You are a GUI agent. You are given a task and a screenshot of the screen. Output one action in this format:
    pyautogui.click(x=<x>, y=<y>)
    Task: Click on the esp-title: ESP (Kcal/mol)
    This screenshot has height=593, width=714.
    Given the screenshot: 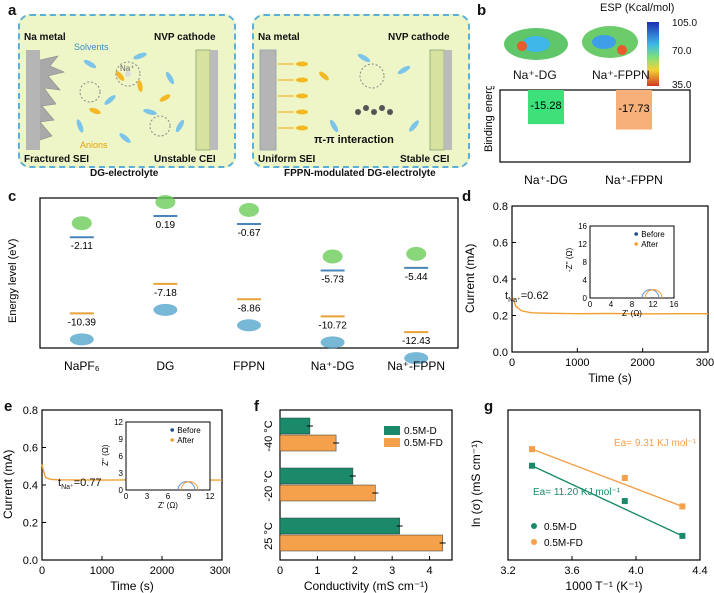 What is the action you would take?
    pyautogui.click(x=637, y=8)
    